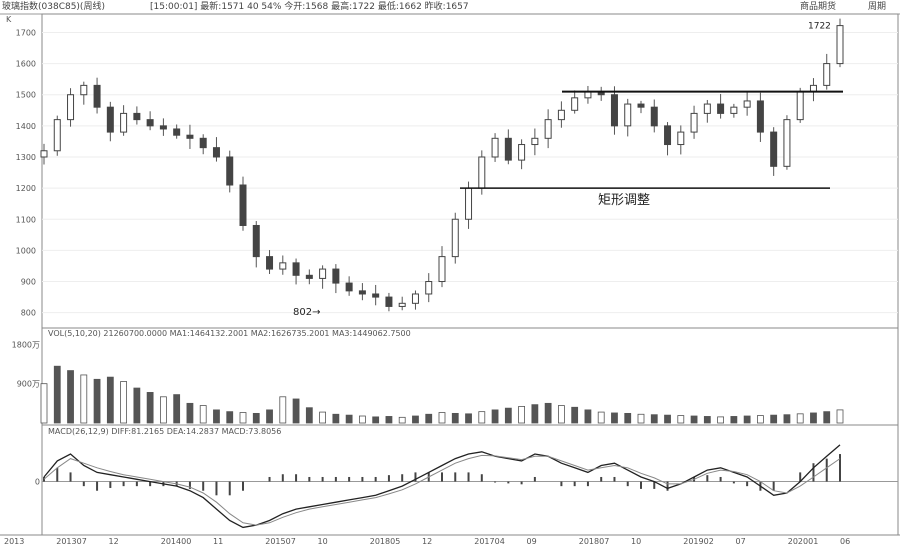 The height and width of the screenshot is (546, 900). What do you see at coordinates (218, 541) in the screenshot?
I see `date-tick-label: 11` at bounding box center [218, 541].